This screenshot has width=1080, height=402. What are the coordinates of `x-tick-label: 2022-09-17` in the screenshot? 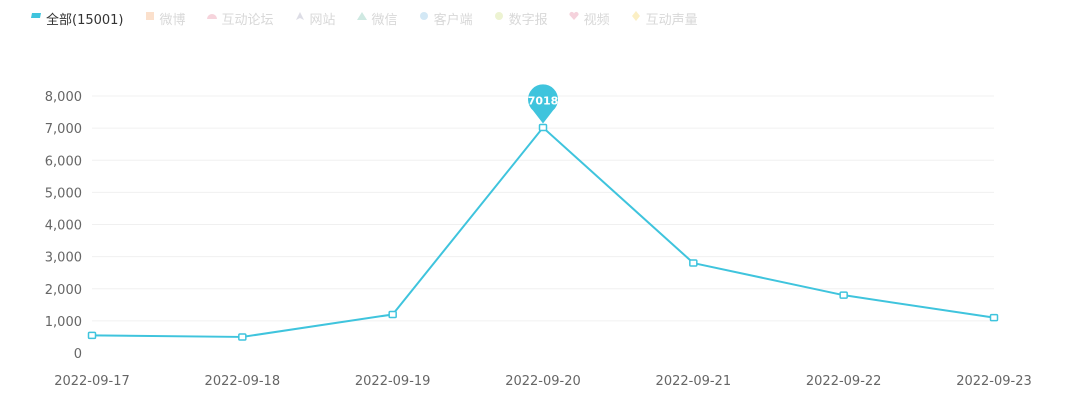 It's located at (92, 381).